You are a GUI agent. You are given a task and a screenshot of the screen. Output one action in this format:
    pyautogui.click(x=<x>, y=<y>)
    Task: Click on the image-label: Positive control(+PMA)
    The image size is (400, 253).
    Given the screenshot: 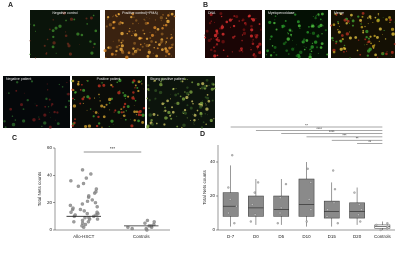 What is the action you would take?
    pyautogui.click(x=140, y=13)
    